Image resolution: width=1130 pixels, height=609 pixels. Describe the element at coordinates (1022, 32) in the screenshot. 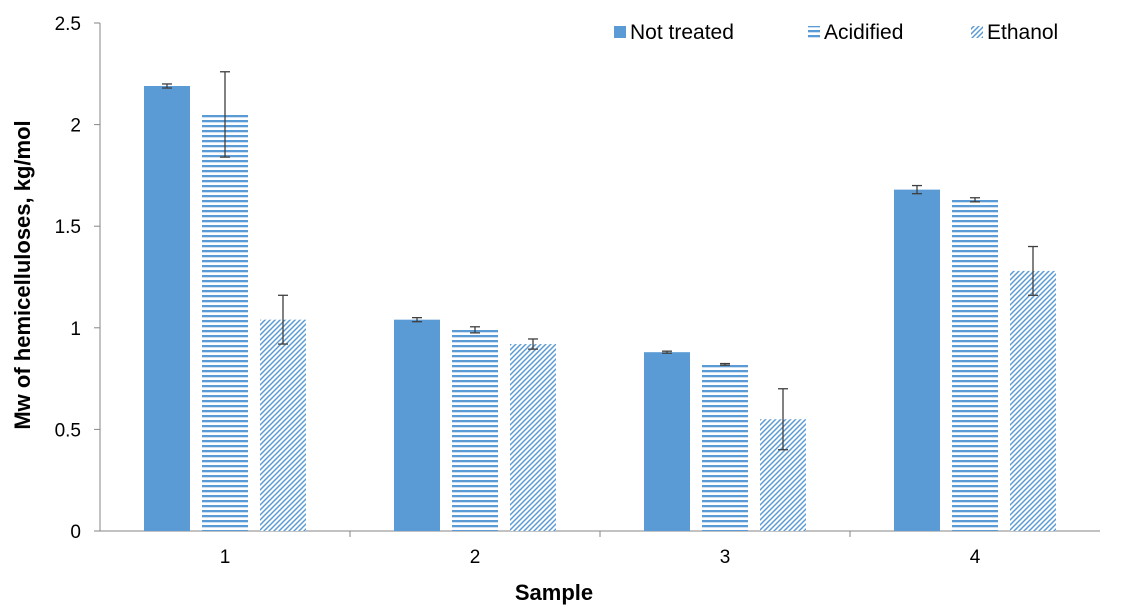

I see `legend-label: Ethanol` at that location.